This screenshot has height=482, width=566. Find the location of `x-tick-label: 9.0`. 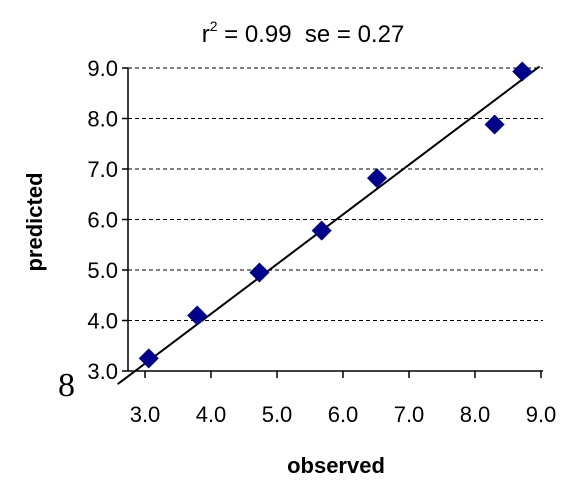

x-tick-label: 9.0 is located at coordinates (541, 414).